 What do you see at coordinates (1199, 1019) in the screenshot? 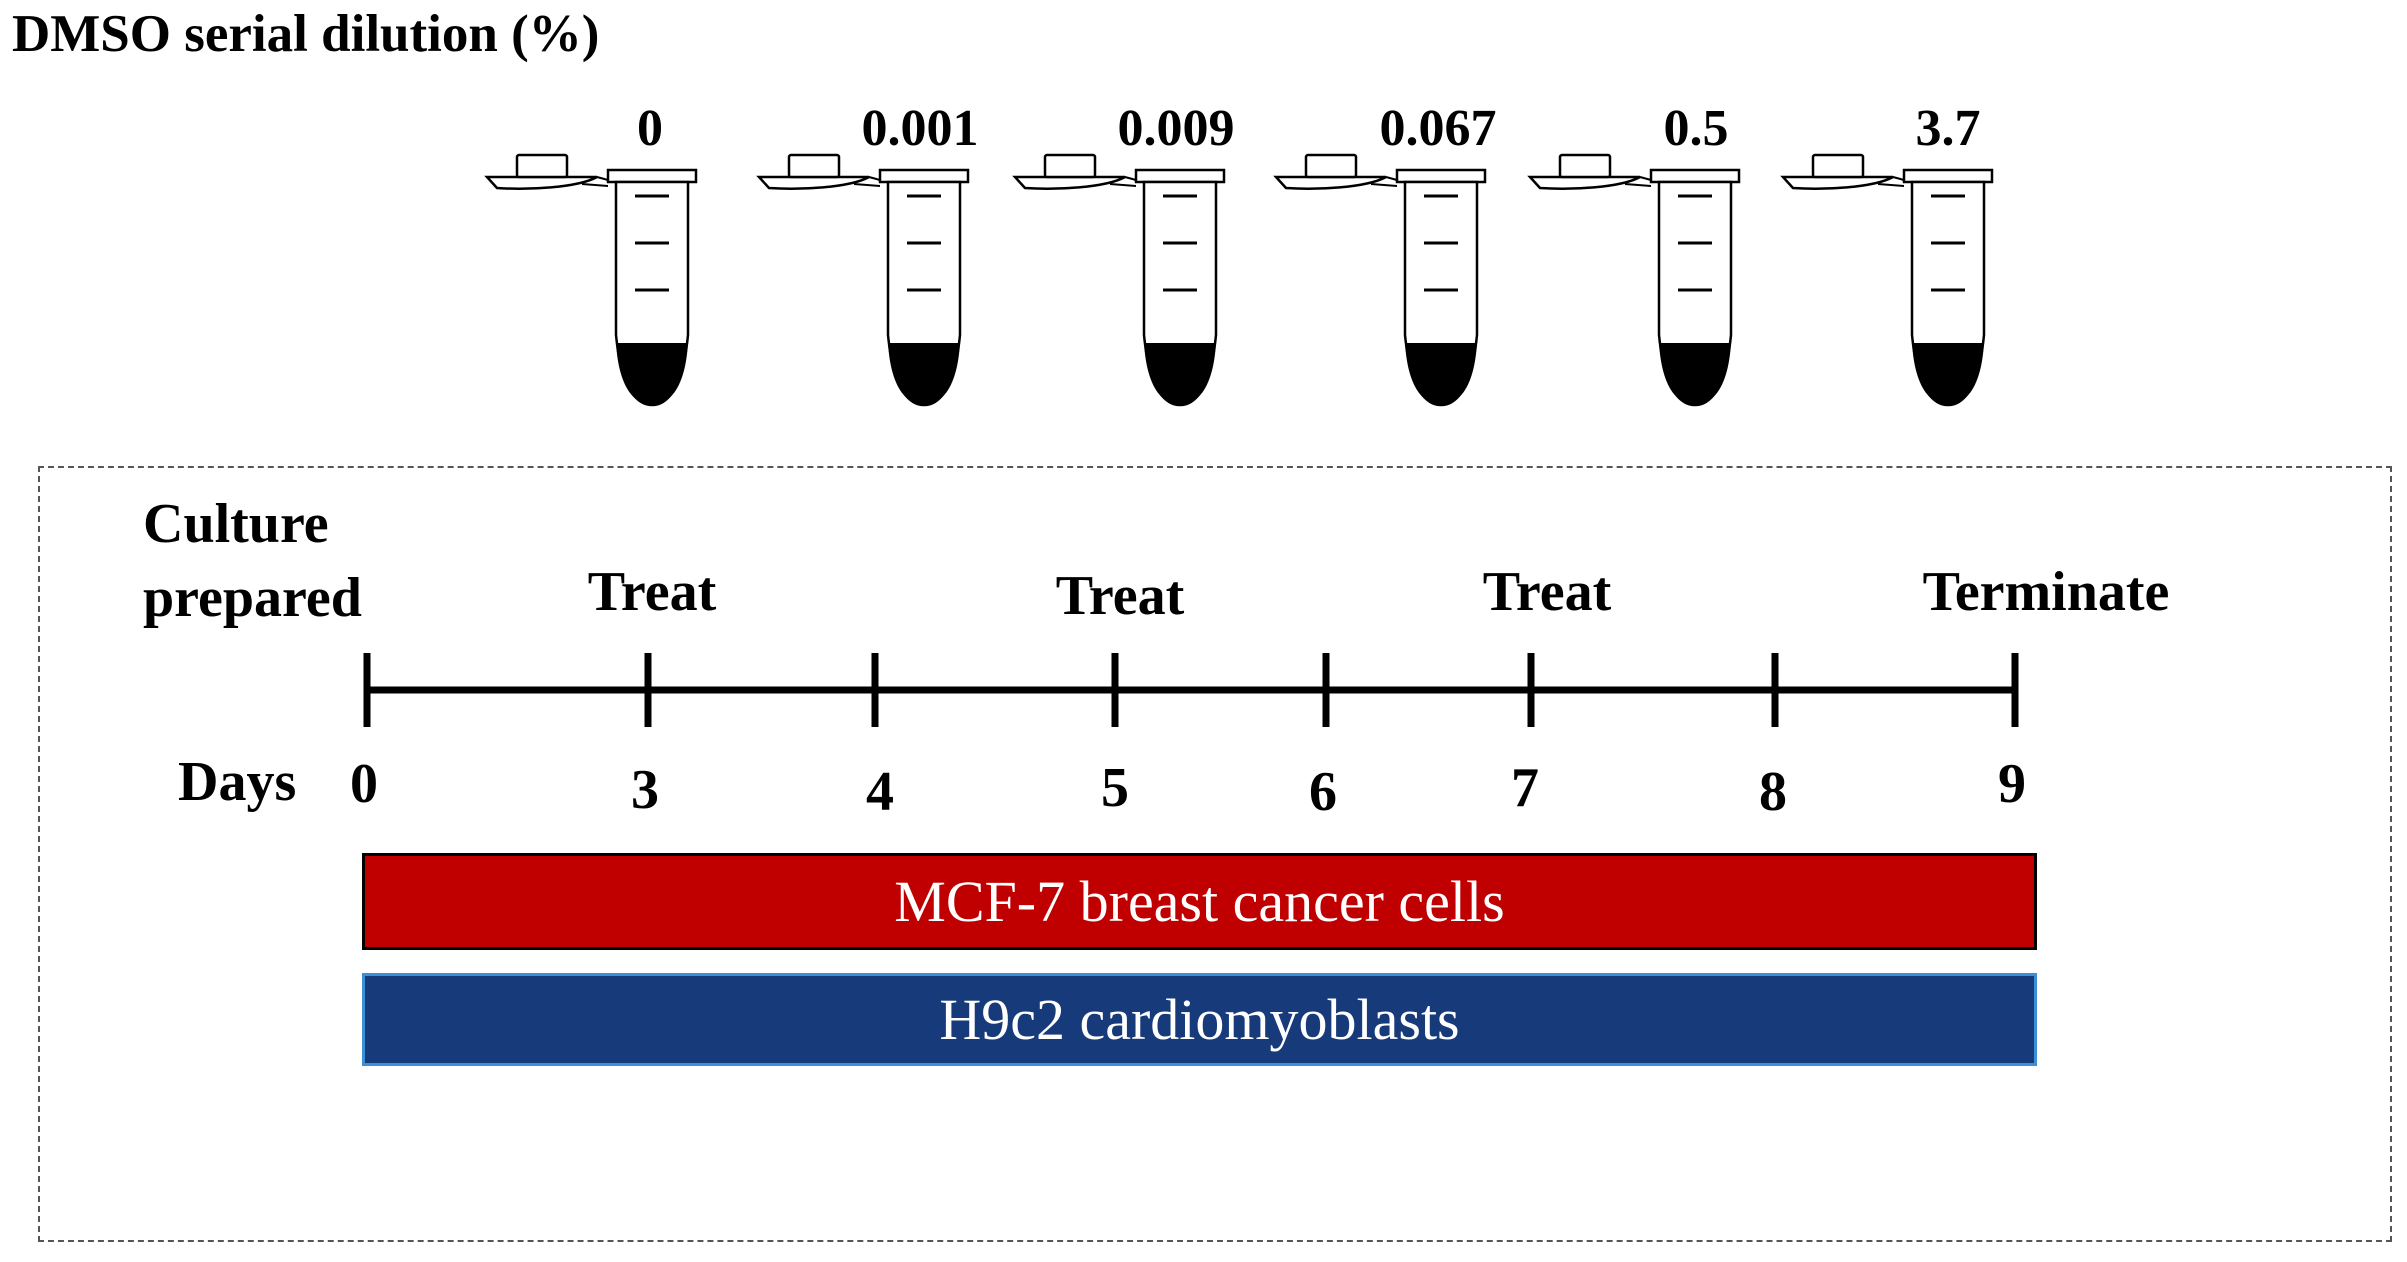
I see `h9c2-culture-bar: H9c2 cardiomyoblasts` at bounding box center [1199, 1019].